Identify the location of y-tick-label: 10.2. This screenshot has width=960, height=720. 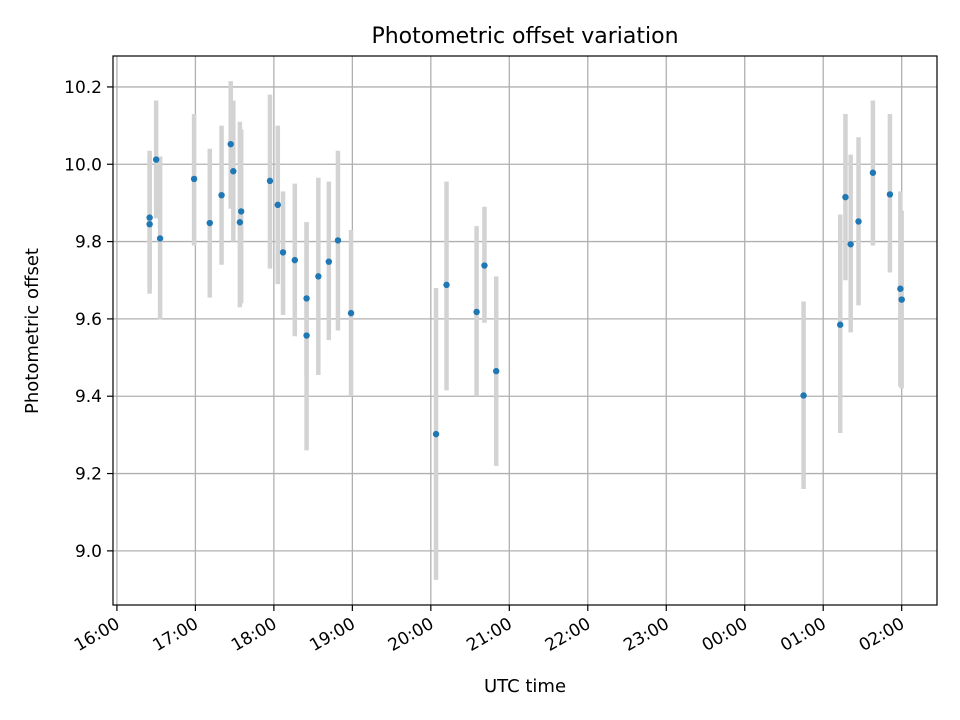
(83, 88).